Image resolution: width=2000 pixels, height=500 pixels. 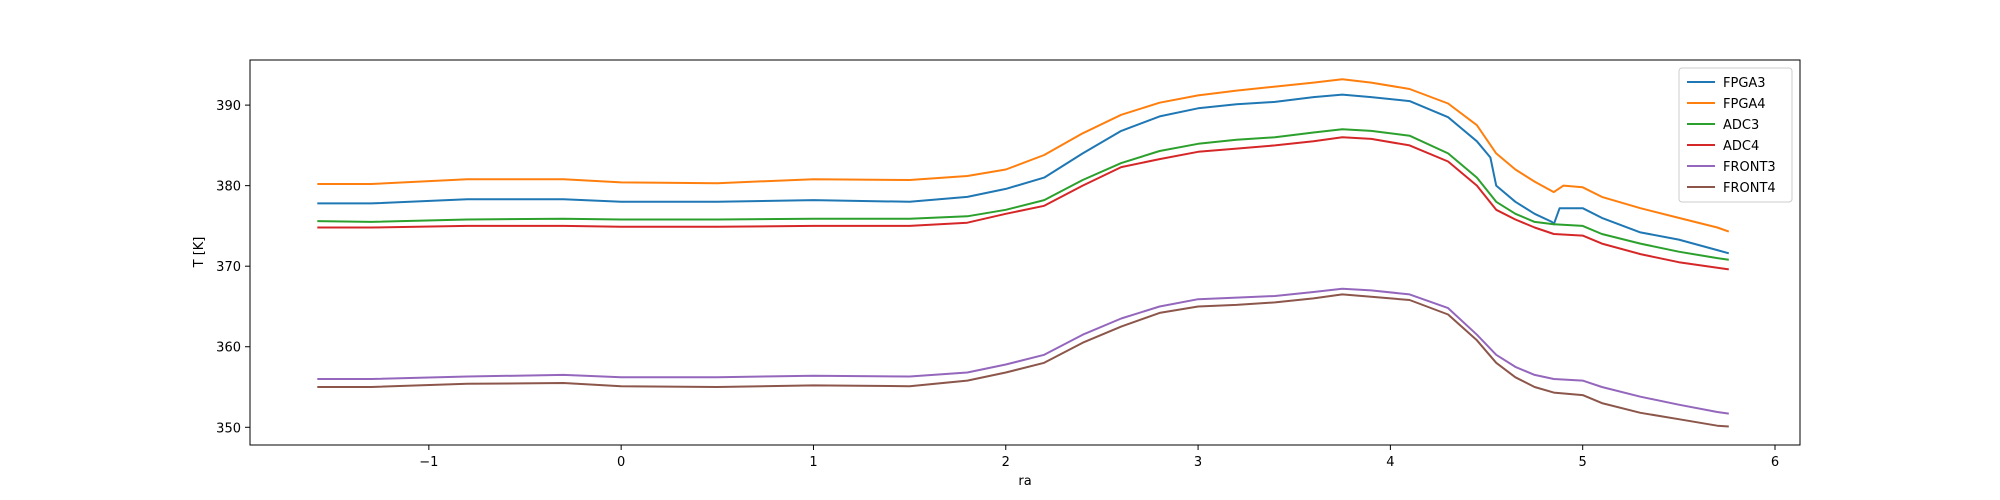 What do you see at coordinates (199, 253) in the screenshot?
I see `y-axis-label: T [K]` at bounding box center [199, 253].